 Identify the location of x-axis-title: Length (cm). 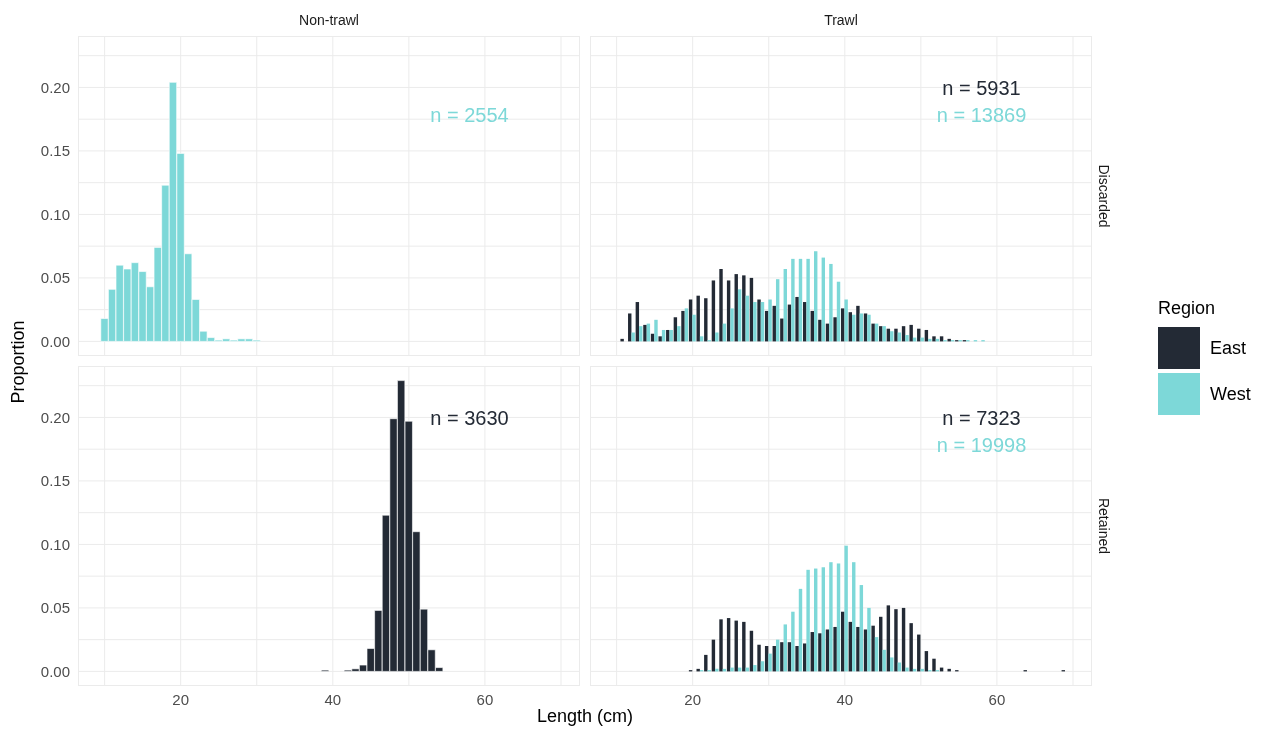
(584, 716).